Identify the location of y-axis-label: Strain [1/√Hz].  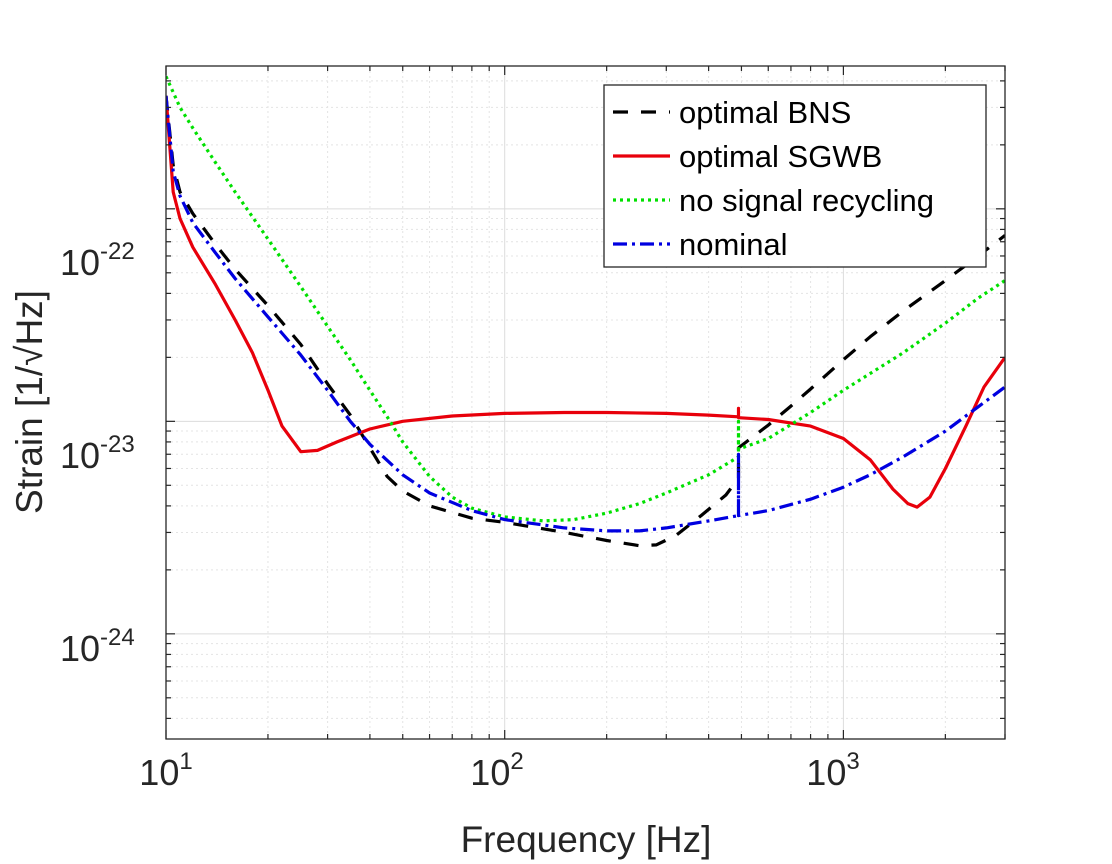
(29, 402).